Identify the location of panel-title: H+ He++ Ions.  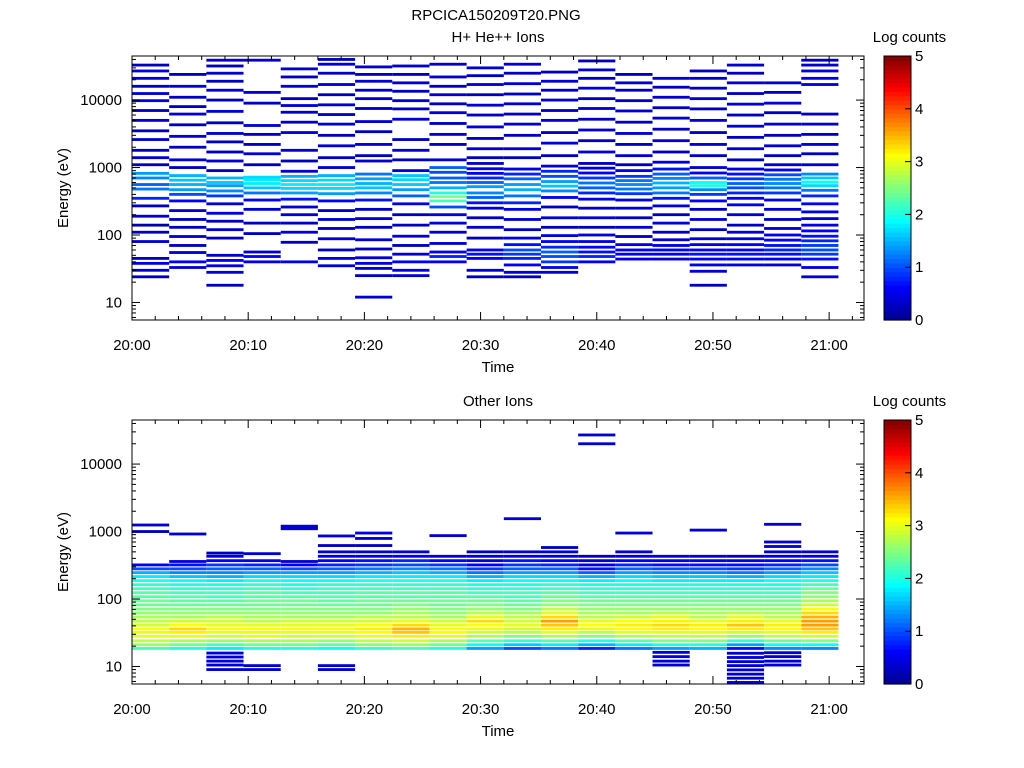
(498, 37).